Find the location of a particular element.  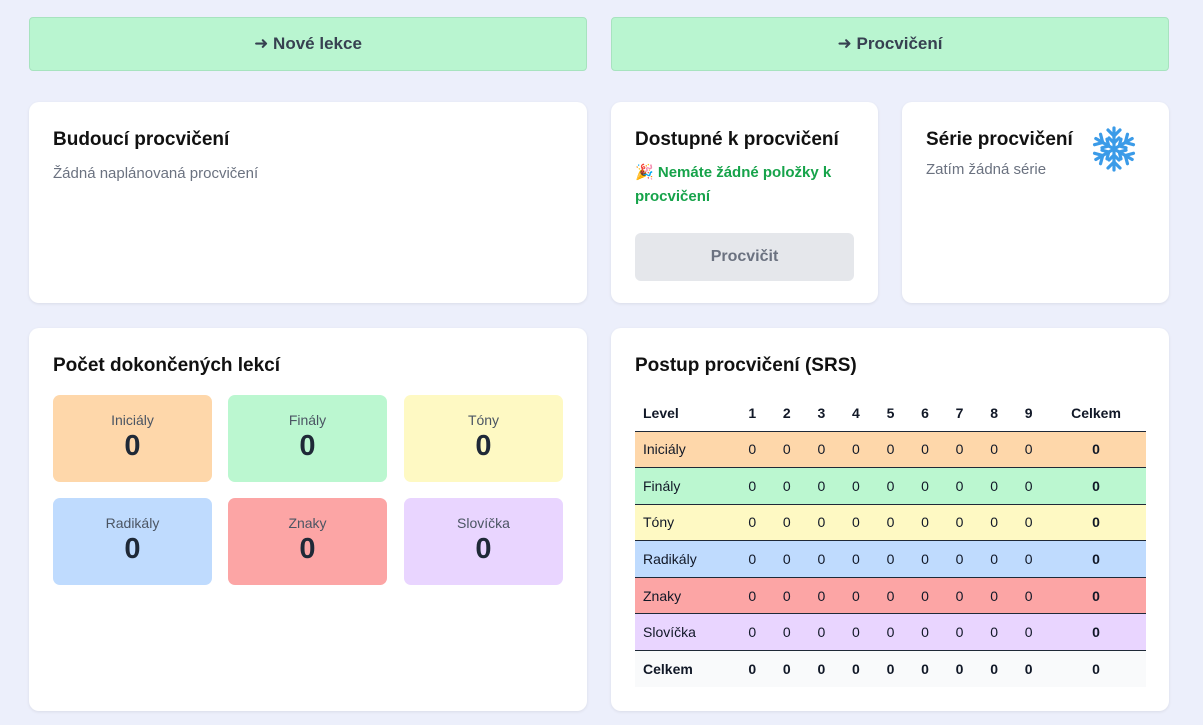

tile-label: Iniciály is located at coordinates (132, 420).